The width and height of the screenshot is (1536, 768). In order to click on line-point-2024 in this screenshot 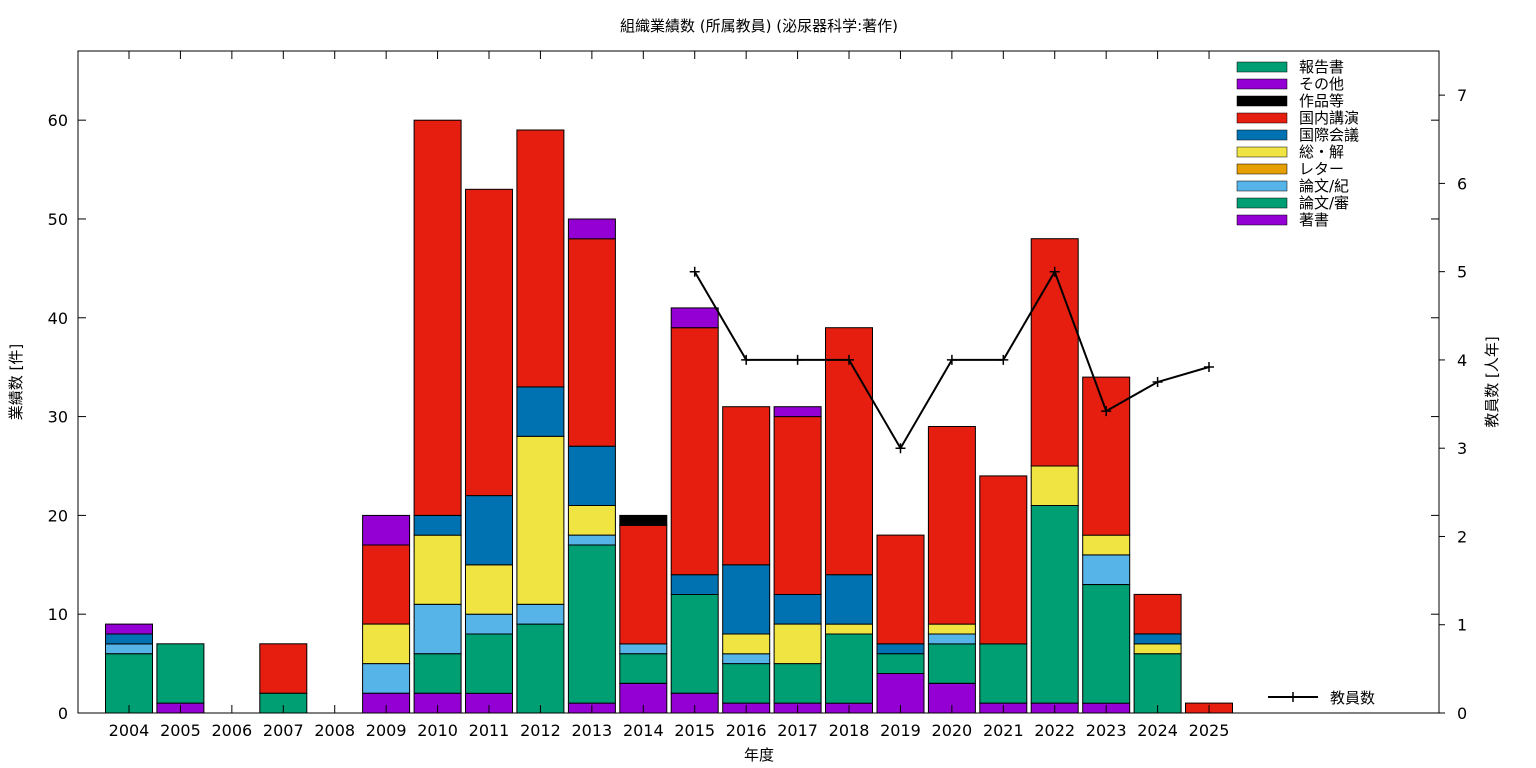, I will do `click(1157, 382)`.